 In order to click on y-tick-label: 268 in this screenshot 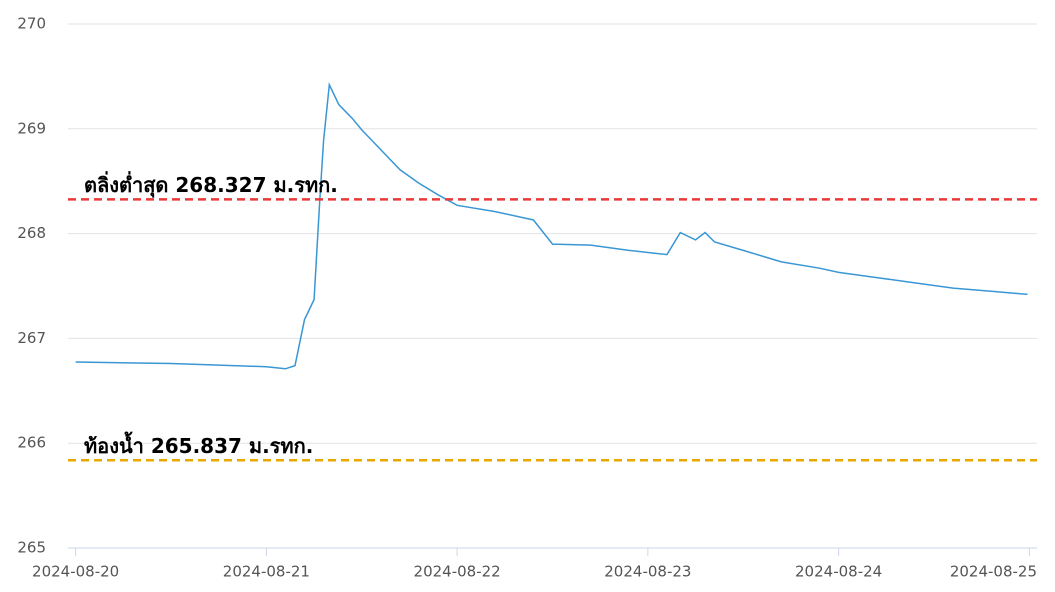, I will do `click(31, 233)`.